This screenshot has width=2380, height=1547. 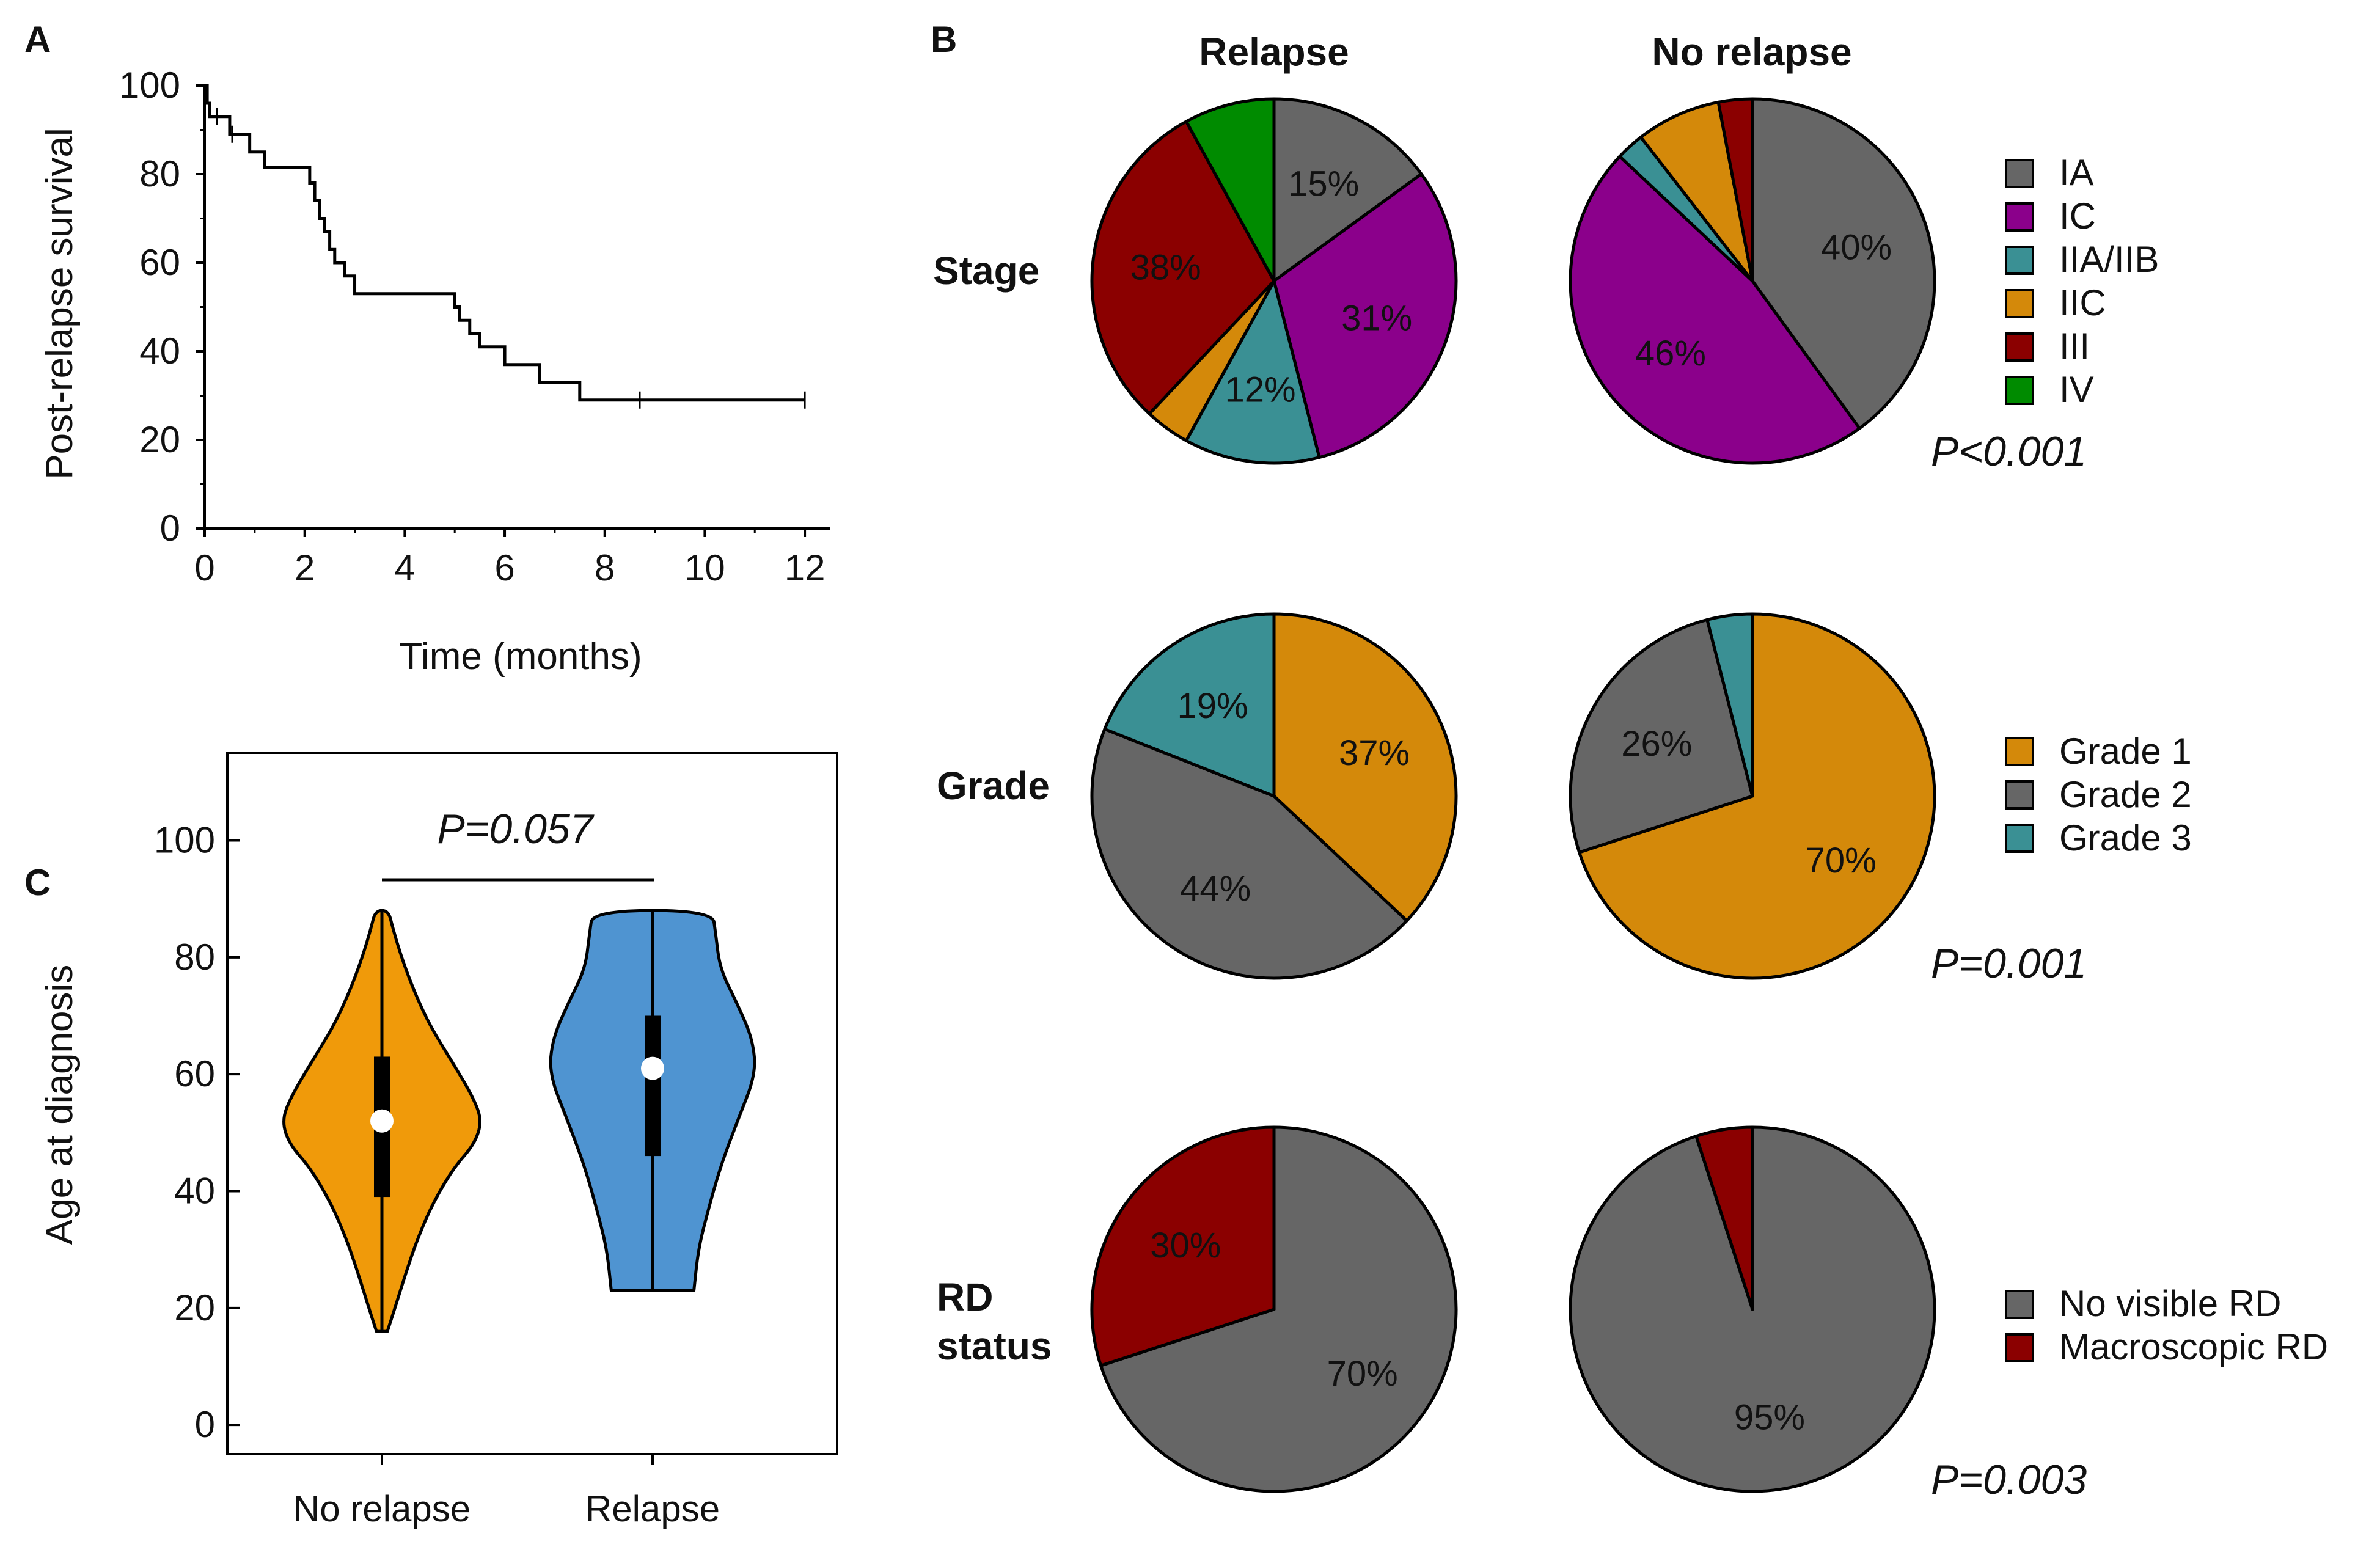 I want to click on legend-label-grade-1: Grade 1, so click(x=2125, y=751).